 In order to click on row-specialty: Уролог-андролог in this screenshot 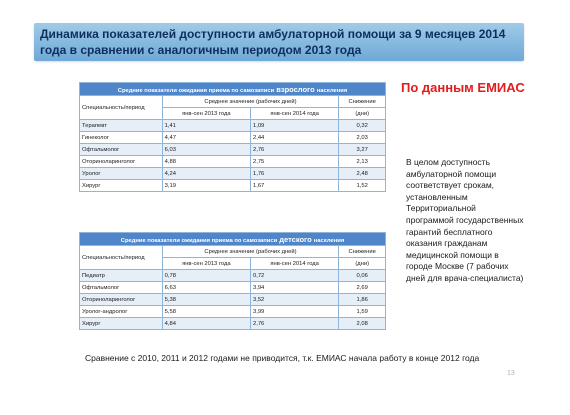, I will do `click(121, 311)`.